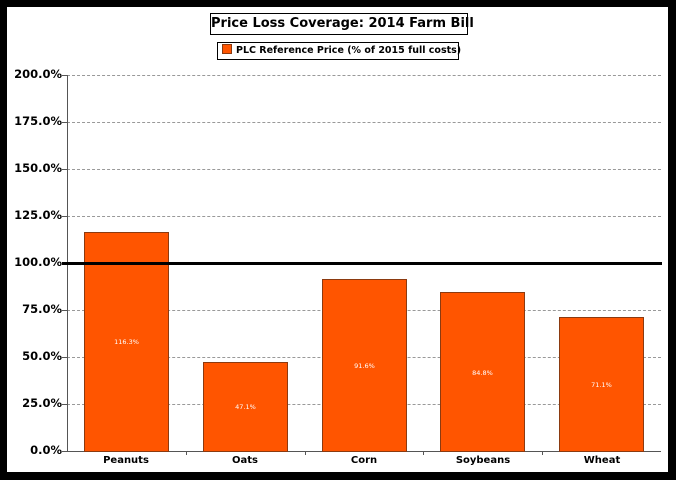 The height and width of the screenshot is (480, 676). I want to click on bar-value-label: 91.6%, so click(364, 366).